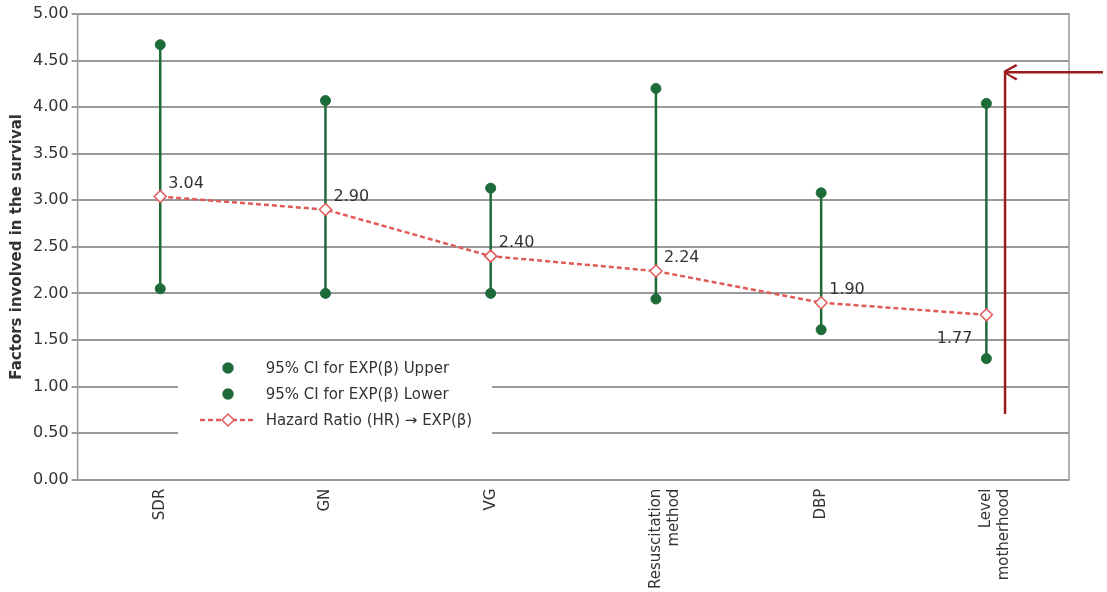 The height and width of the screenshot is (592, 1107). Describe the element at coordinates (847, 288) in the screenshot. I see `data-label: 1.90` at that location.